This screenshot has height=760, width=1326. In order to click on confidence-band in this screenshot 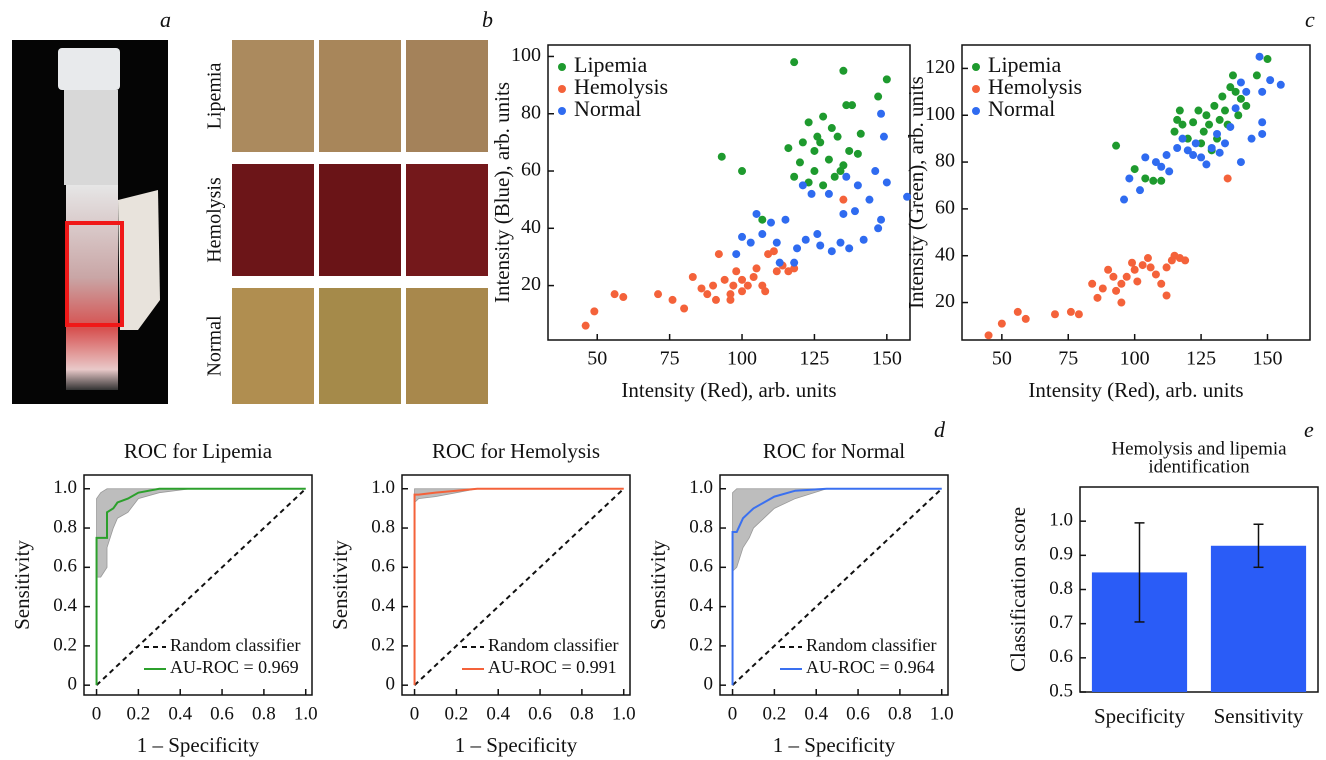, I will do `click(519, 587)`.